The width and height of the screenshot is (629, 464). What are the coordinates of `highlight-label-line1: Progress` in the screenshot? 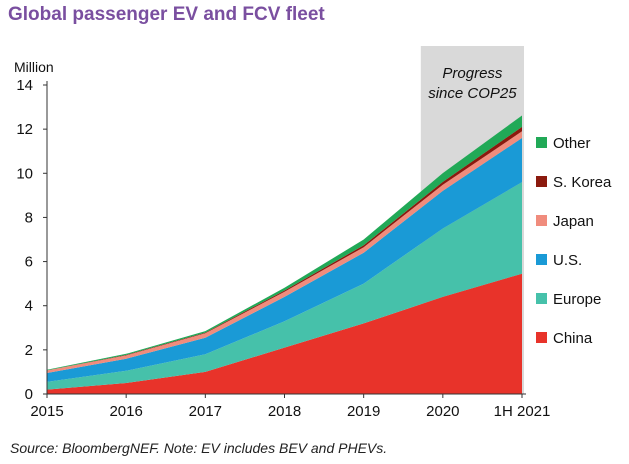 It's located at (472, 73).